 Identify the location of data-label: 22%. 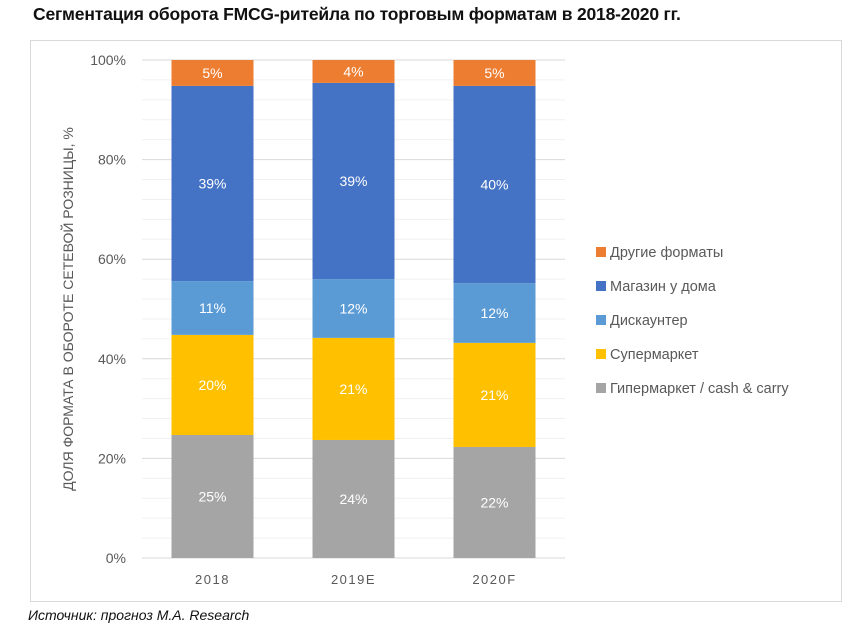
(494, 502).